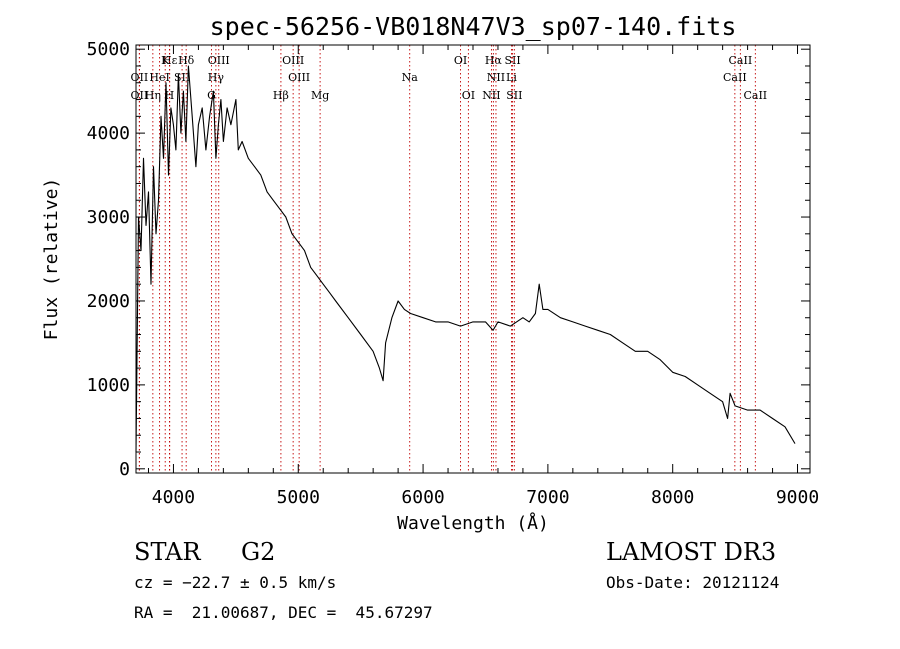  What do you see at coordinates (281, 95) in the screenshot?
I see `line-label-22: Hβ` at bounding box center [281, 95].